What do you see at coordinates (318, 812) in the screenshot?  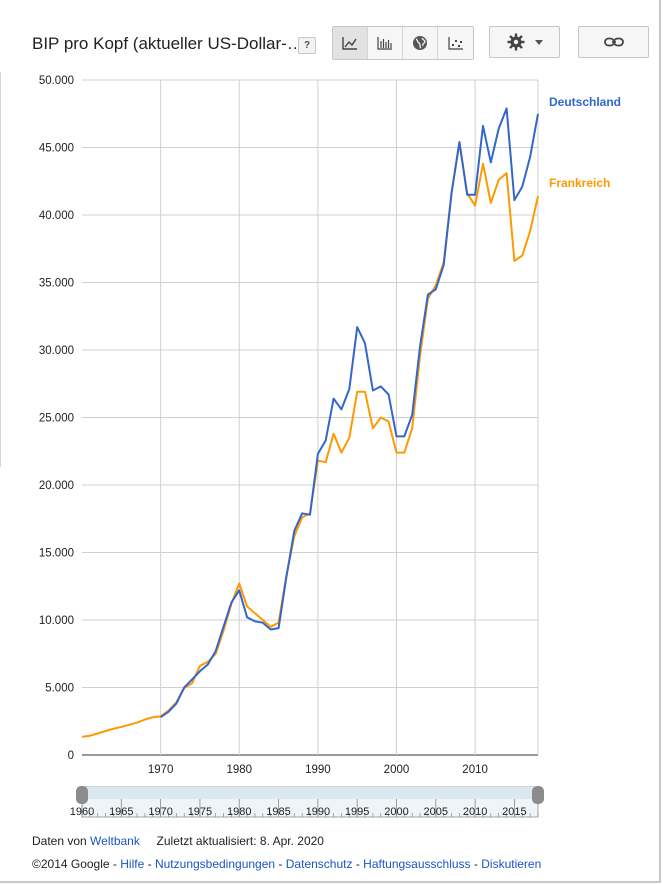 I see `range-tick-label: 1990` at bounding box center [318, 812].